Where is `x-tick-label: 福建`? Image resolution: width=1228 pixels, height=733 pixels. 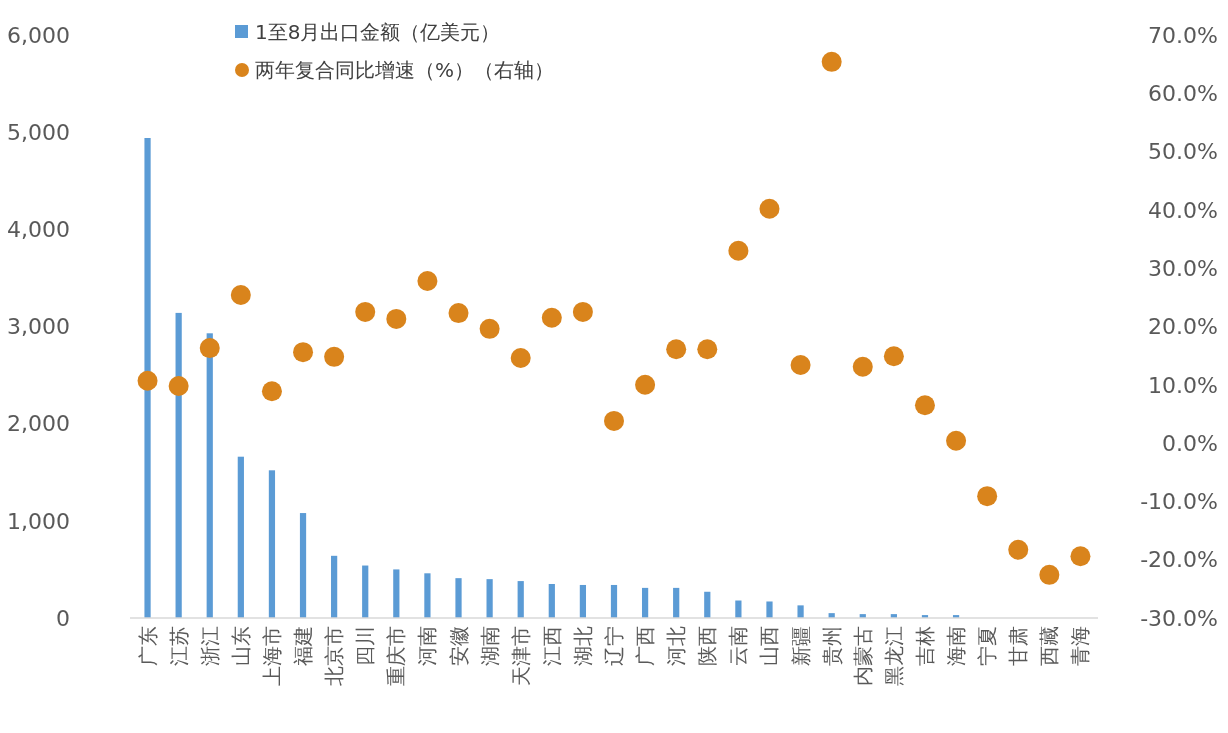
x-tick-label: 福建 is located at coordinates (303, 646).